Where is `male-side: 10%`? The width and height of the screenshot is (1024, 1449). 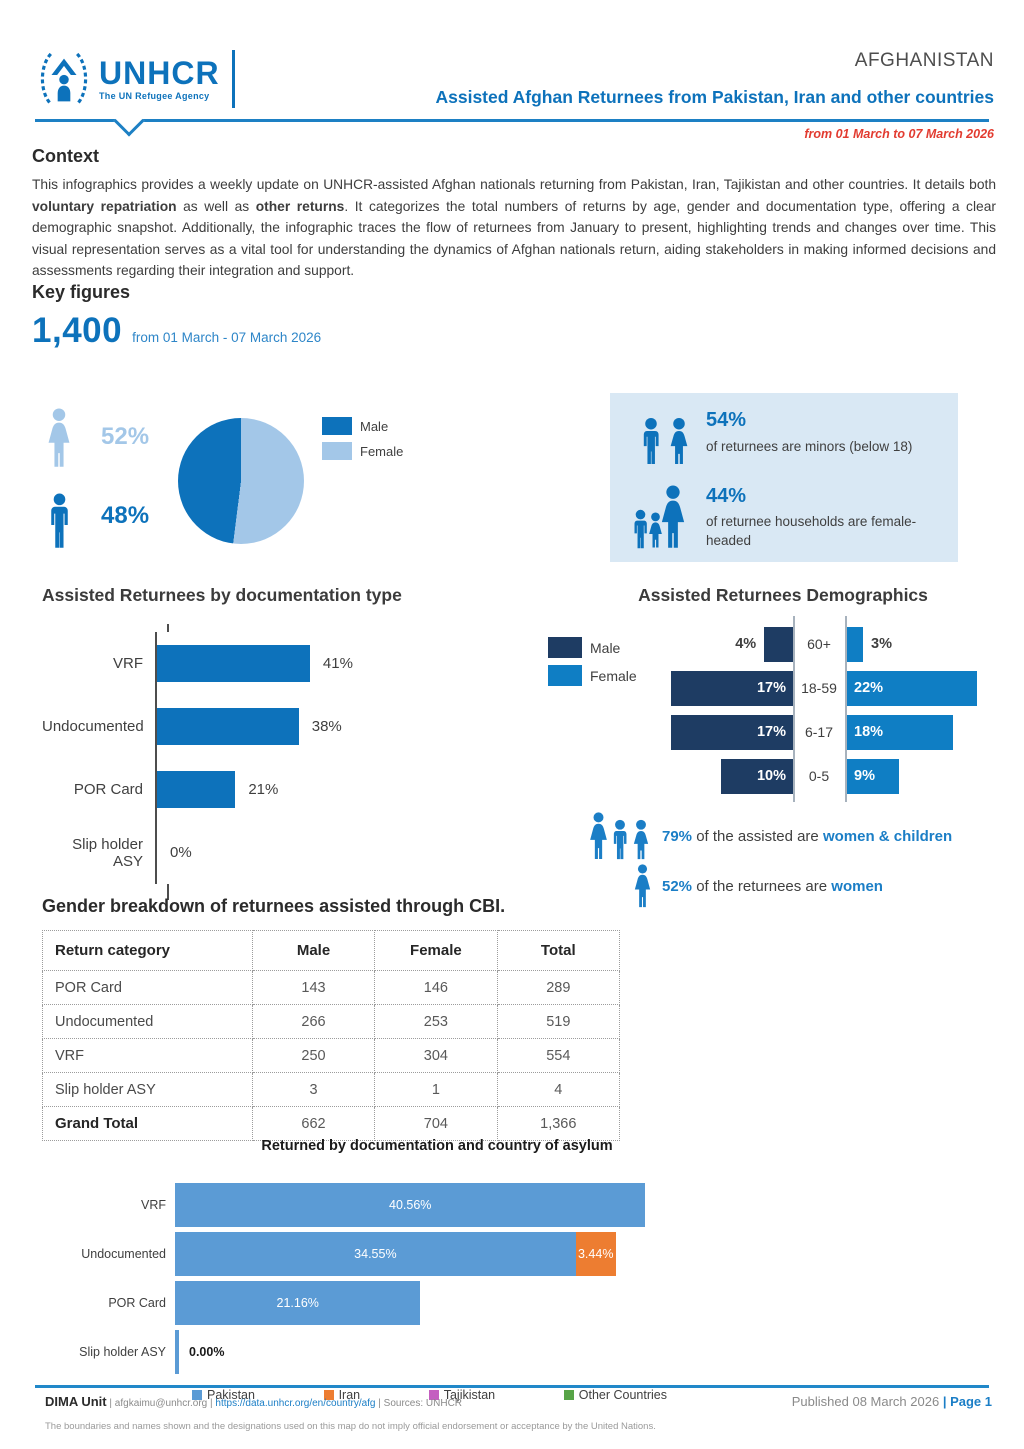
male-side: 10% is located at coordinates (670, 776).